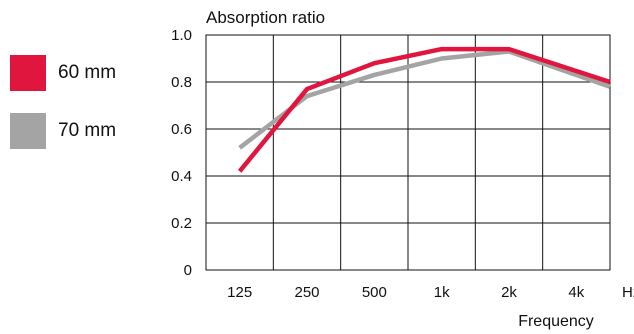  I want to click on legend-label-60mm: 60 mm, so click(87, 72).